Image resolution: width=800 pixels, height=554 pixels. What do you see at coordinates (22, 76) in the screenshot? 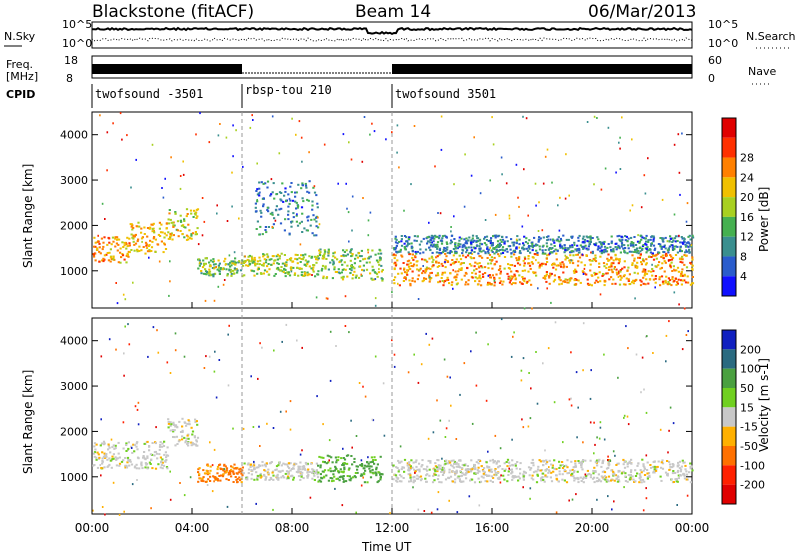
I see `freq-unit: [MHz]` at bounding box center [22, 76].